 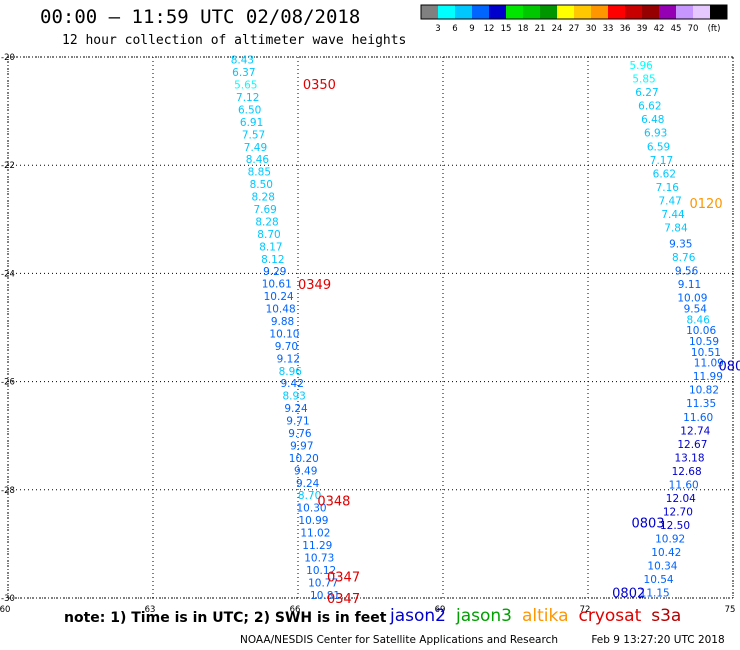 What do you see at coordinates (323, 583) in the screenshot?
I see `wave-height-value: 10.77` at bounding box center [323, 583].